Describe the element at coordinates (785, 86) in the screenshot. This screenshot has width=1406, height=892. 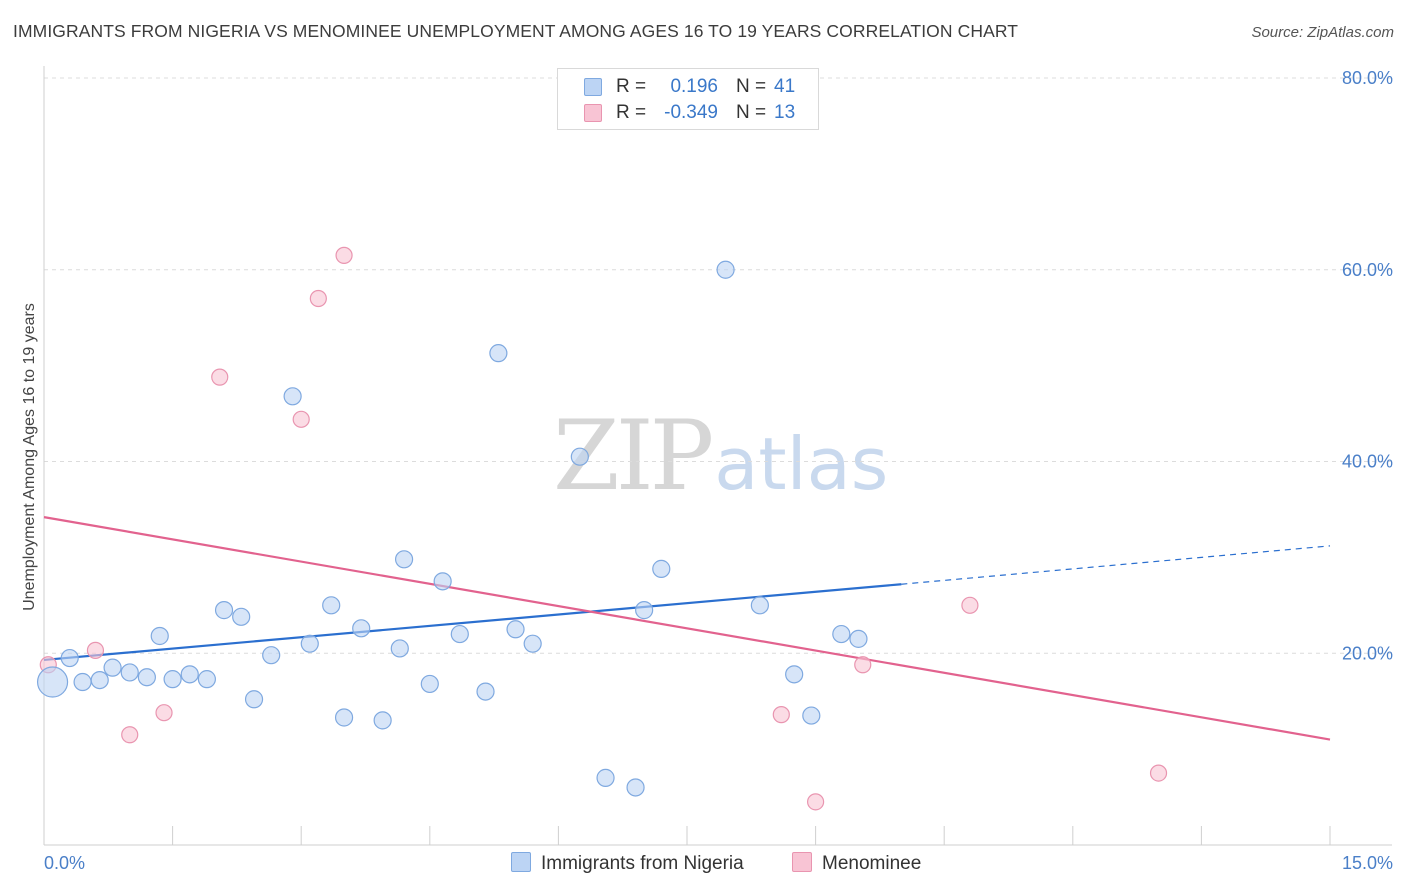
I see `n-value: 41` at that location.